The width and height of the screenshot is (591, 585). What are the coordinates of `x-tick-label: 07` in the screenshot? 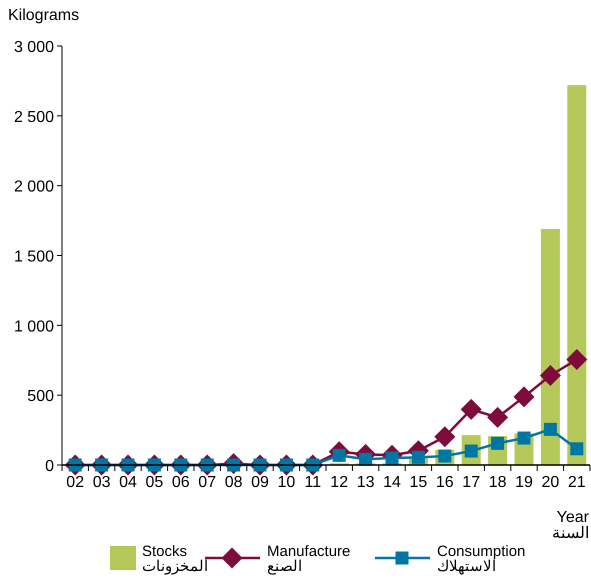 It's located at (207, 482).